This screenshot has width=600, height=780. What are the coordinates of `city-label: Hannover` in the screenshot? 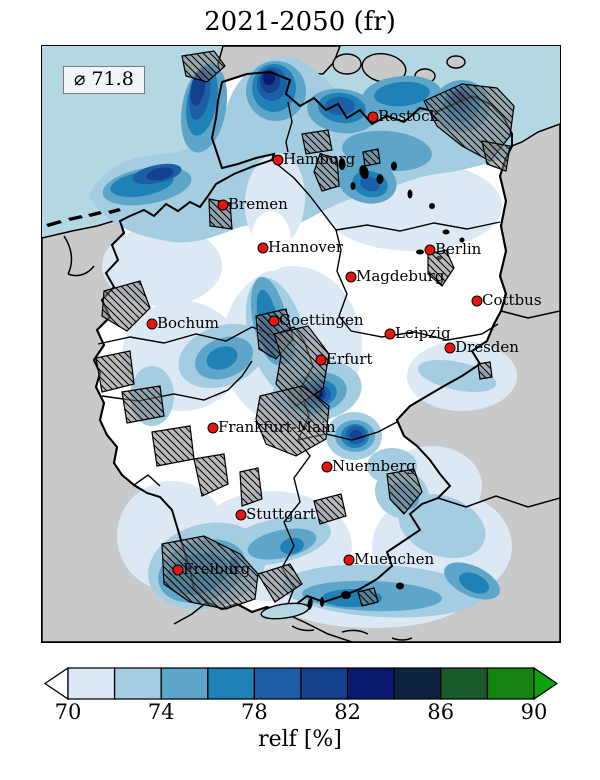 It's located at (306, 247).